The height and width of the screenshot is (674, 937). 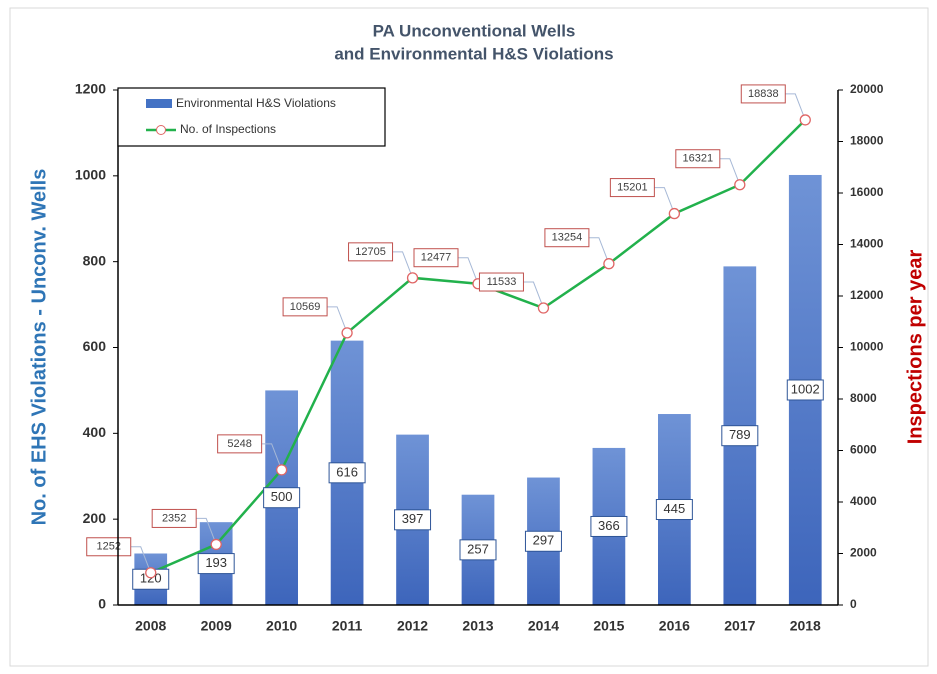 I want to click on y-tick-label: 1200, so click(x=90, y=89).